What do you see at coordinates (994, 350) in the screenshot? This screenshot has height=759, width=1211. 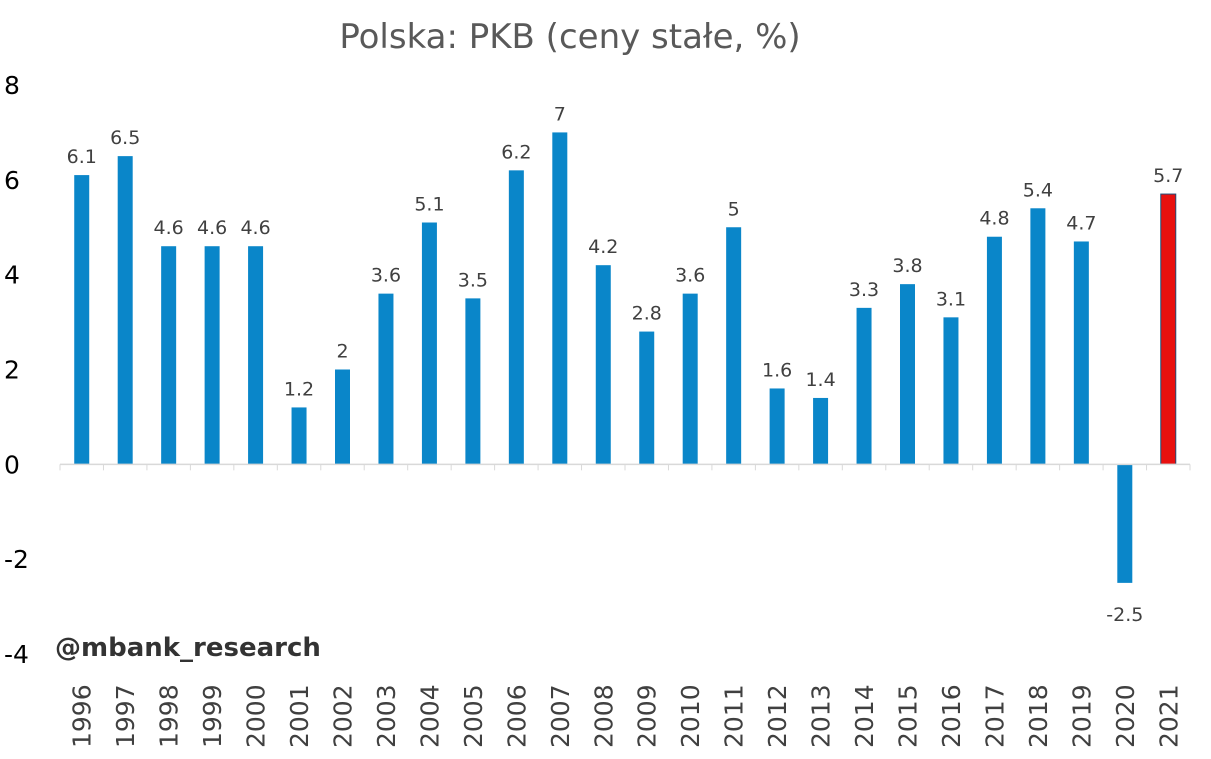 I see `bar-2017` at bounding box center [994, 350].